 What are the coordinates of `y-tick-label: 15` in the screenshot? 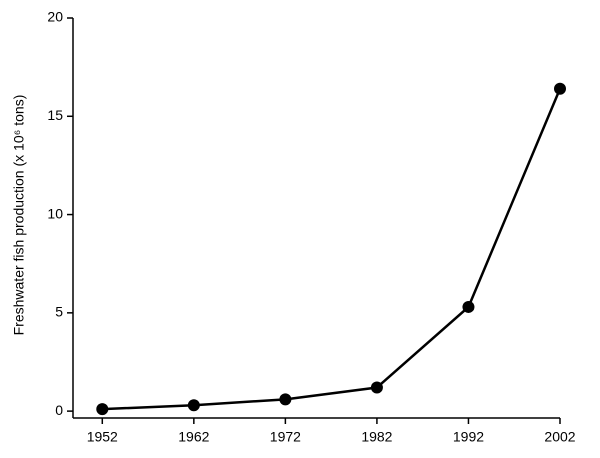 It's located at (55, 115).